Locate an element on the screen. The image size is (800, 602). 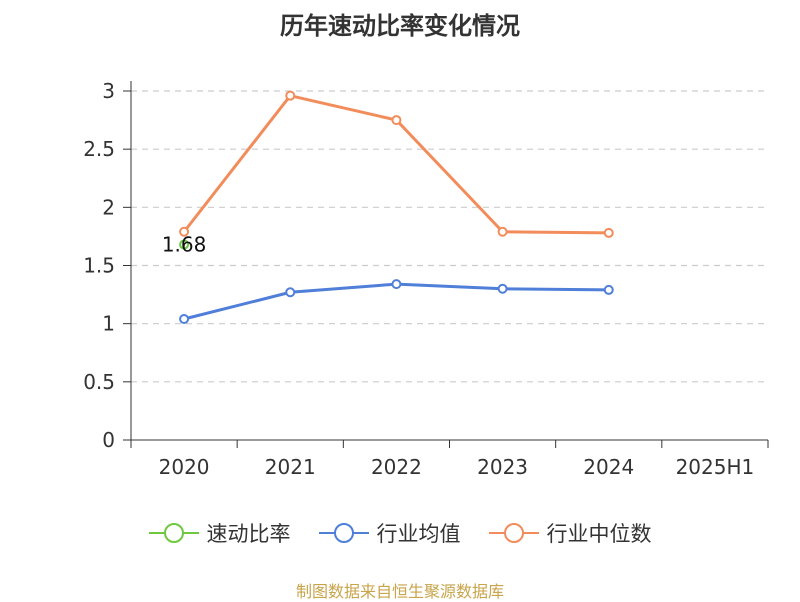
y-tick-label: 1 is located at coordinates (108, 324).